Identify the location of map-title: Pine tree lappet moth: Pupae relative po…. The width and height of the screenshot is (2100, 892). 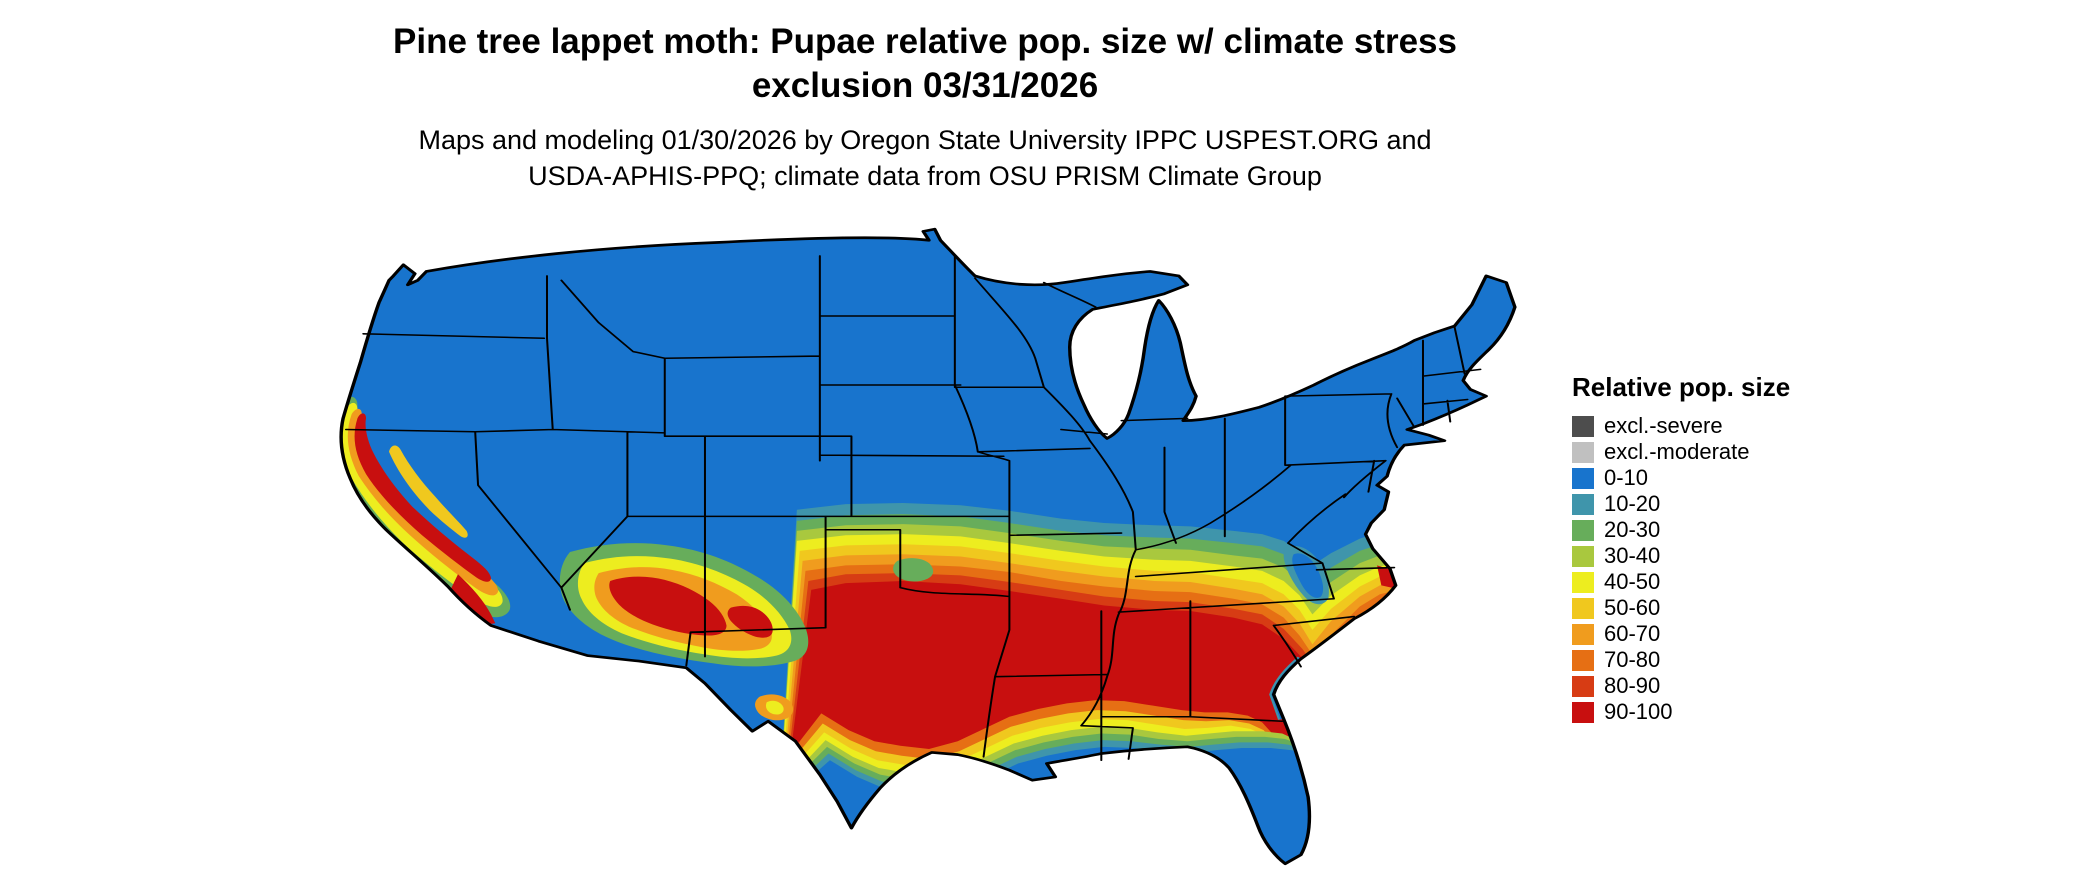
(925, 64).